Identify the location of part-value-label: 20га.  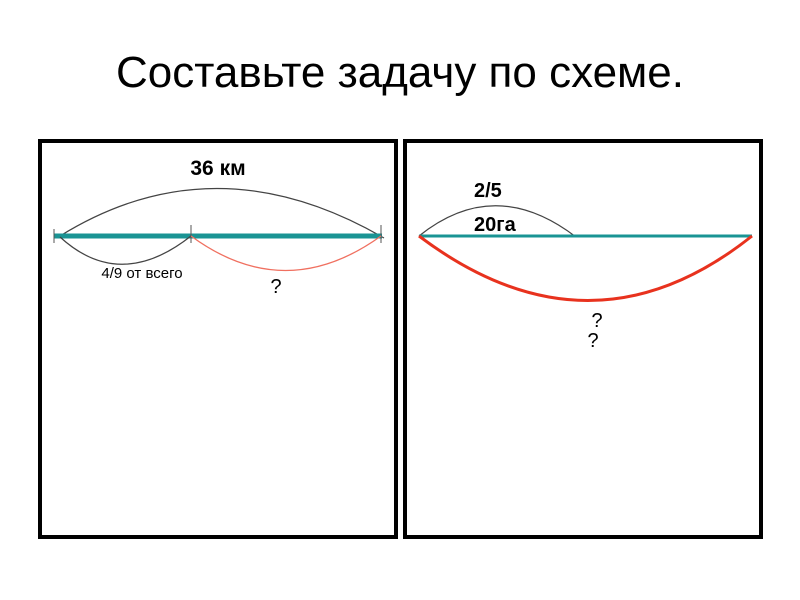
(495, 225).